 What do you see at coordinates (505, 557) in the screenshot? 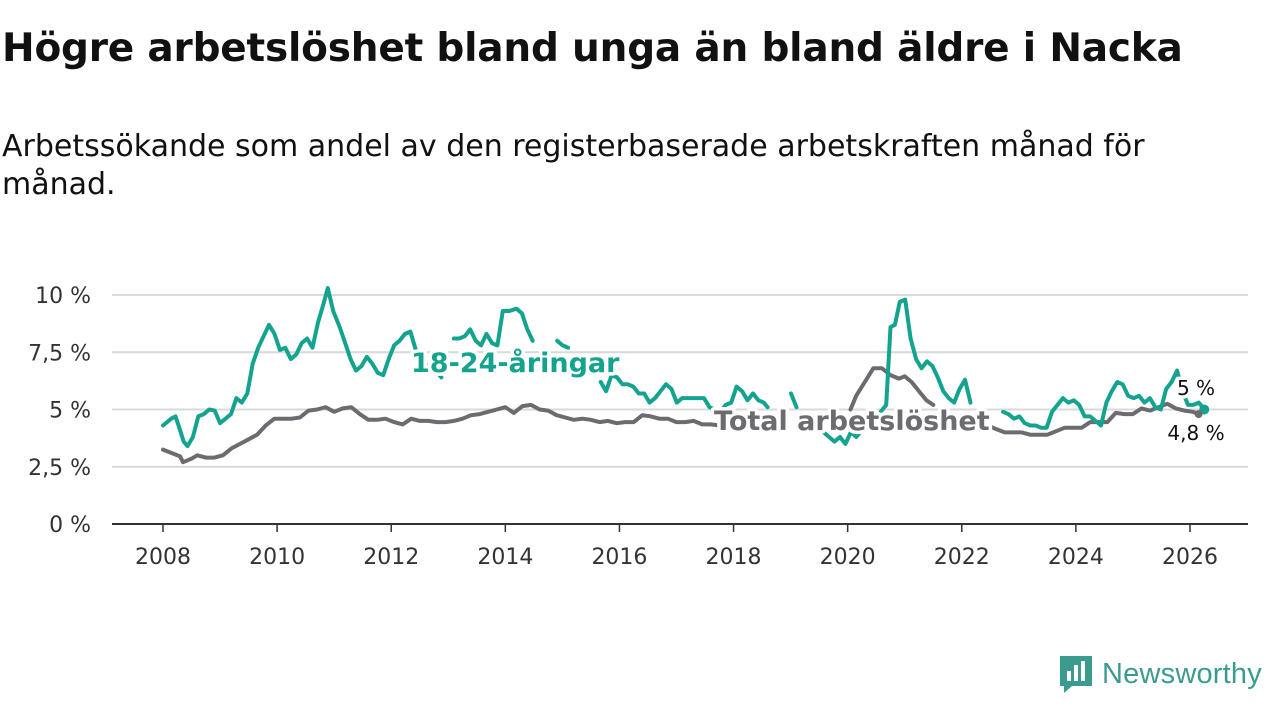
I see `x-tick-label: 2014` at bounding box center [505, 557].